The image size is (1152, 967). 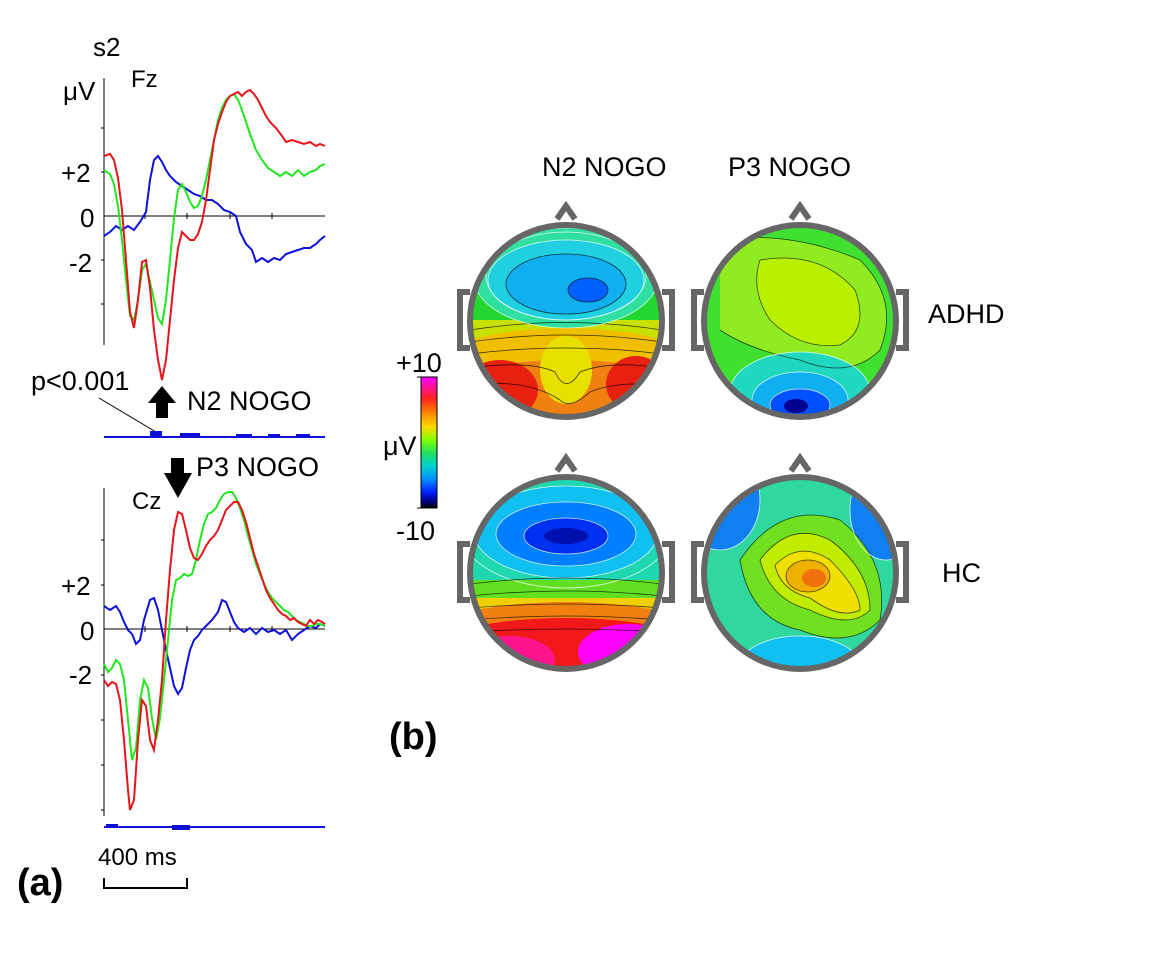 I want to click on cz-electrode-label: Cz, so click(x=147, y=501).